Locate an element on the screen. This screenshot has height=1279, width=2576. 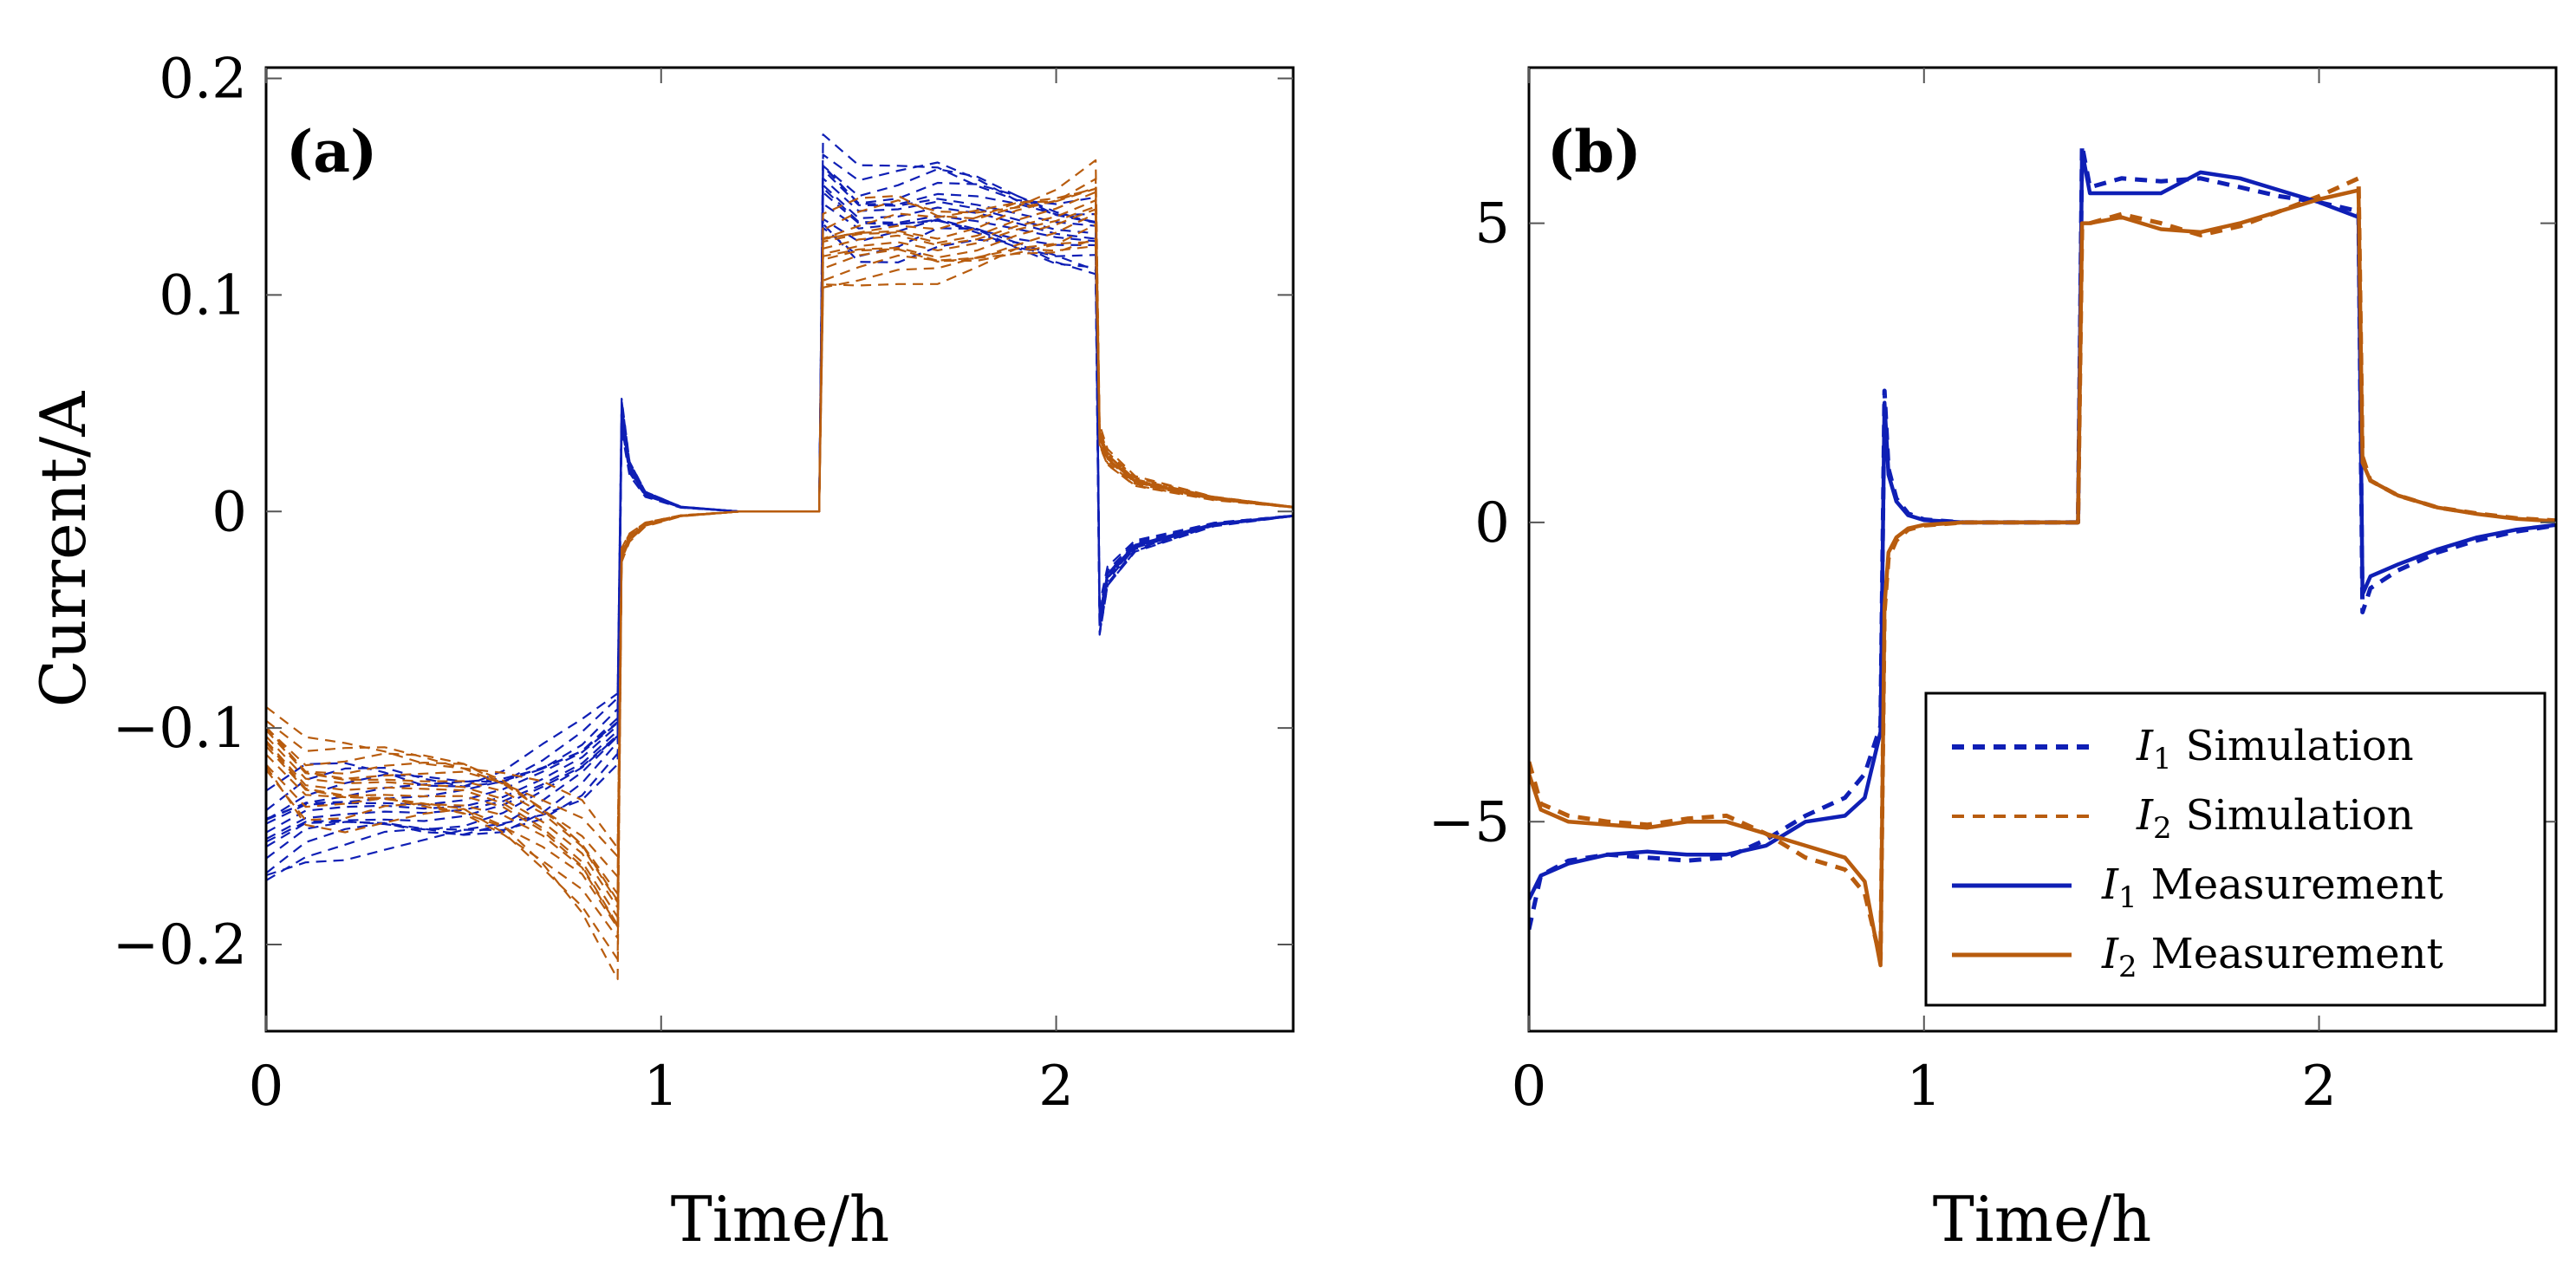
legend-entry-i2-measurement: I2 Measurement is located at coordinates (2197, 957).